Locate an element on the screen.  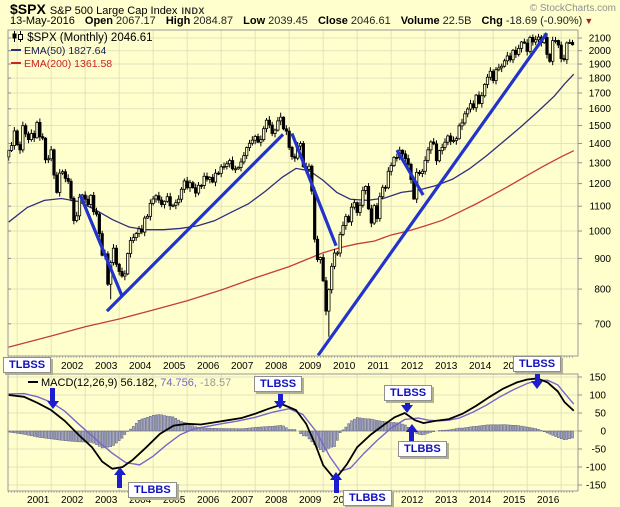
ema50-legend: EMA(50) 1827.64 is located at coordinates (58, 51).